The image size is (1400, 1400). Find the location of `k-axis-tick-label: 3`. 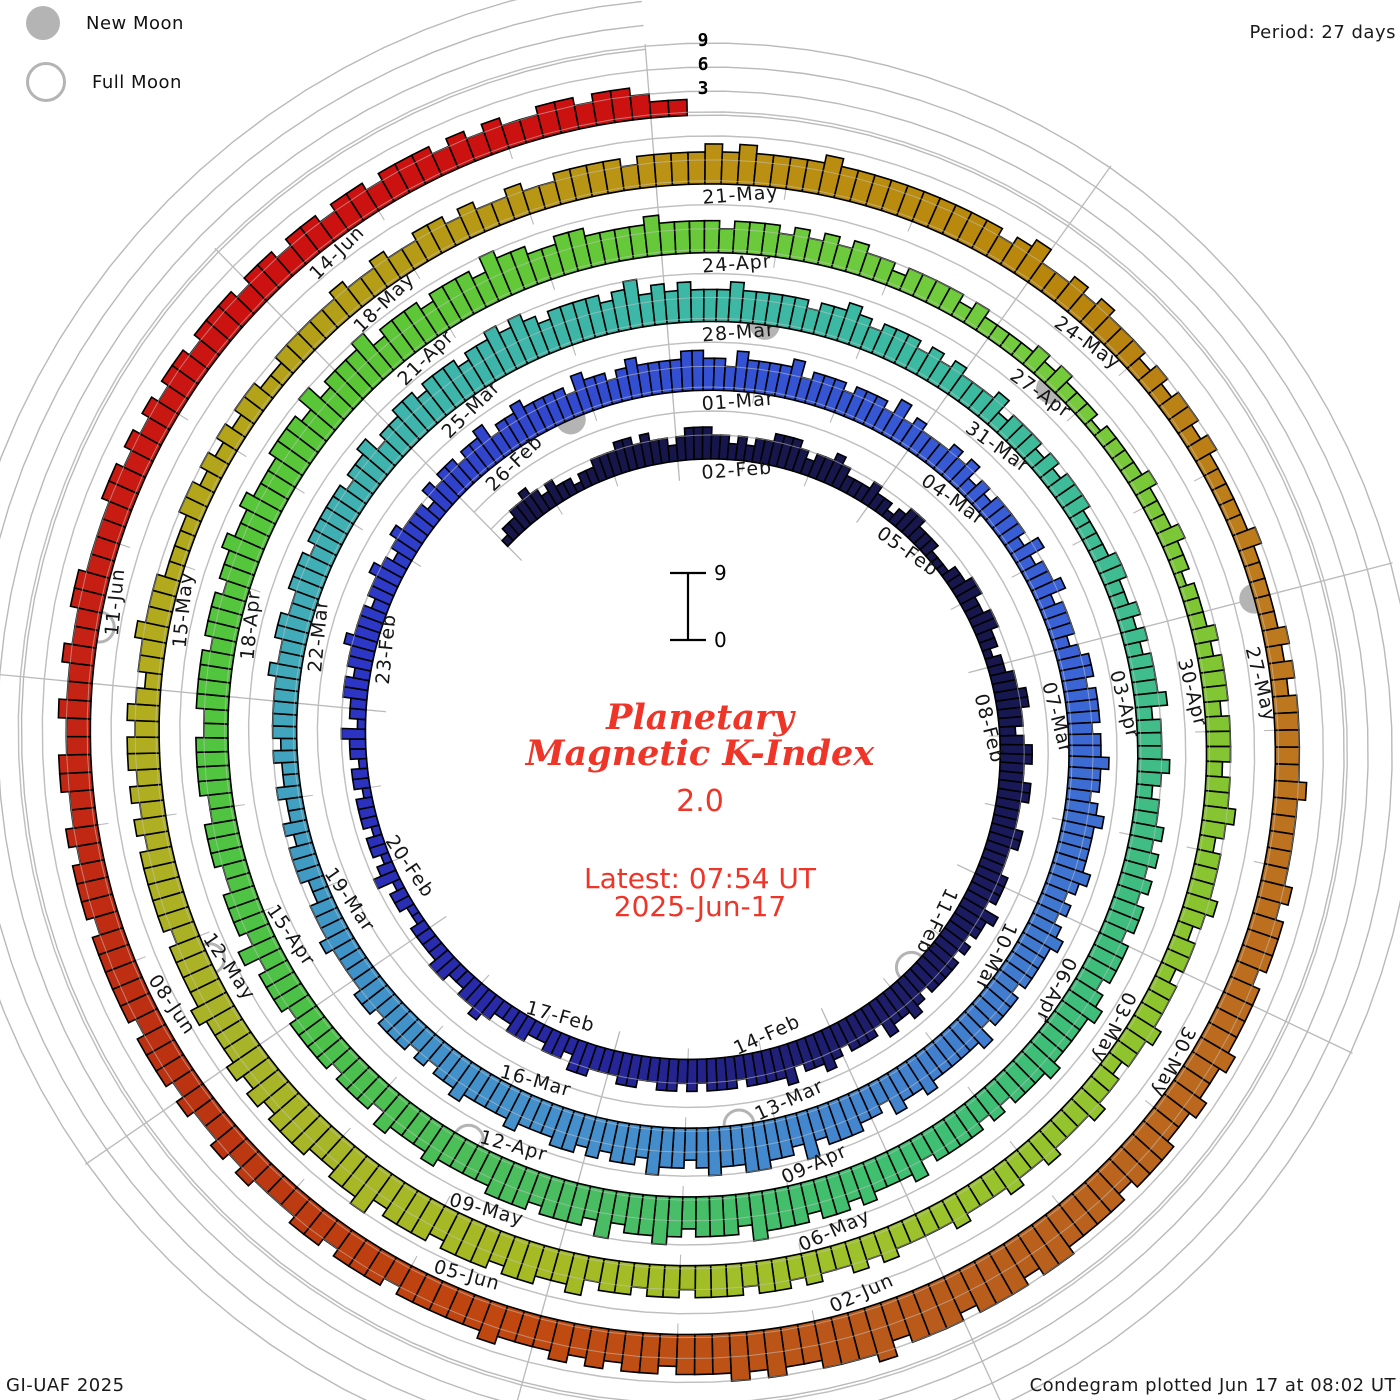

k-axis-tick-label: 3 is located at coordinates (703, 88).